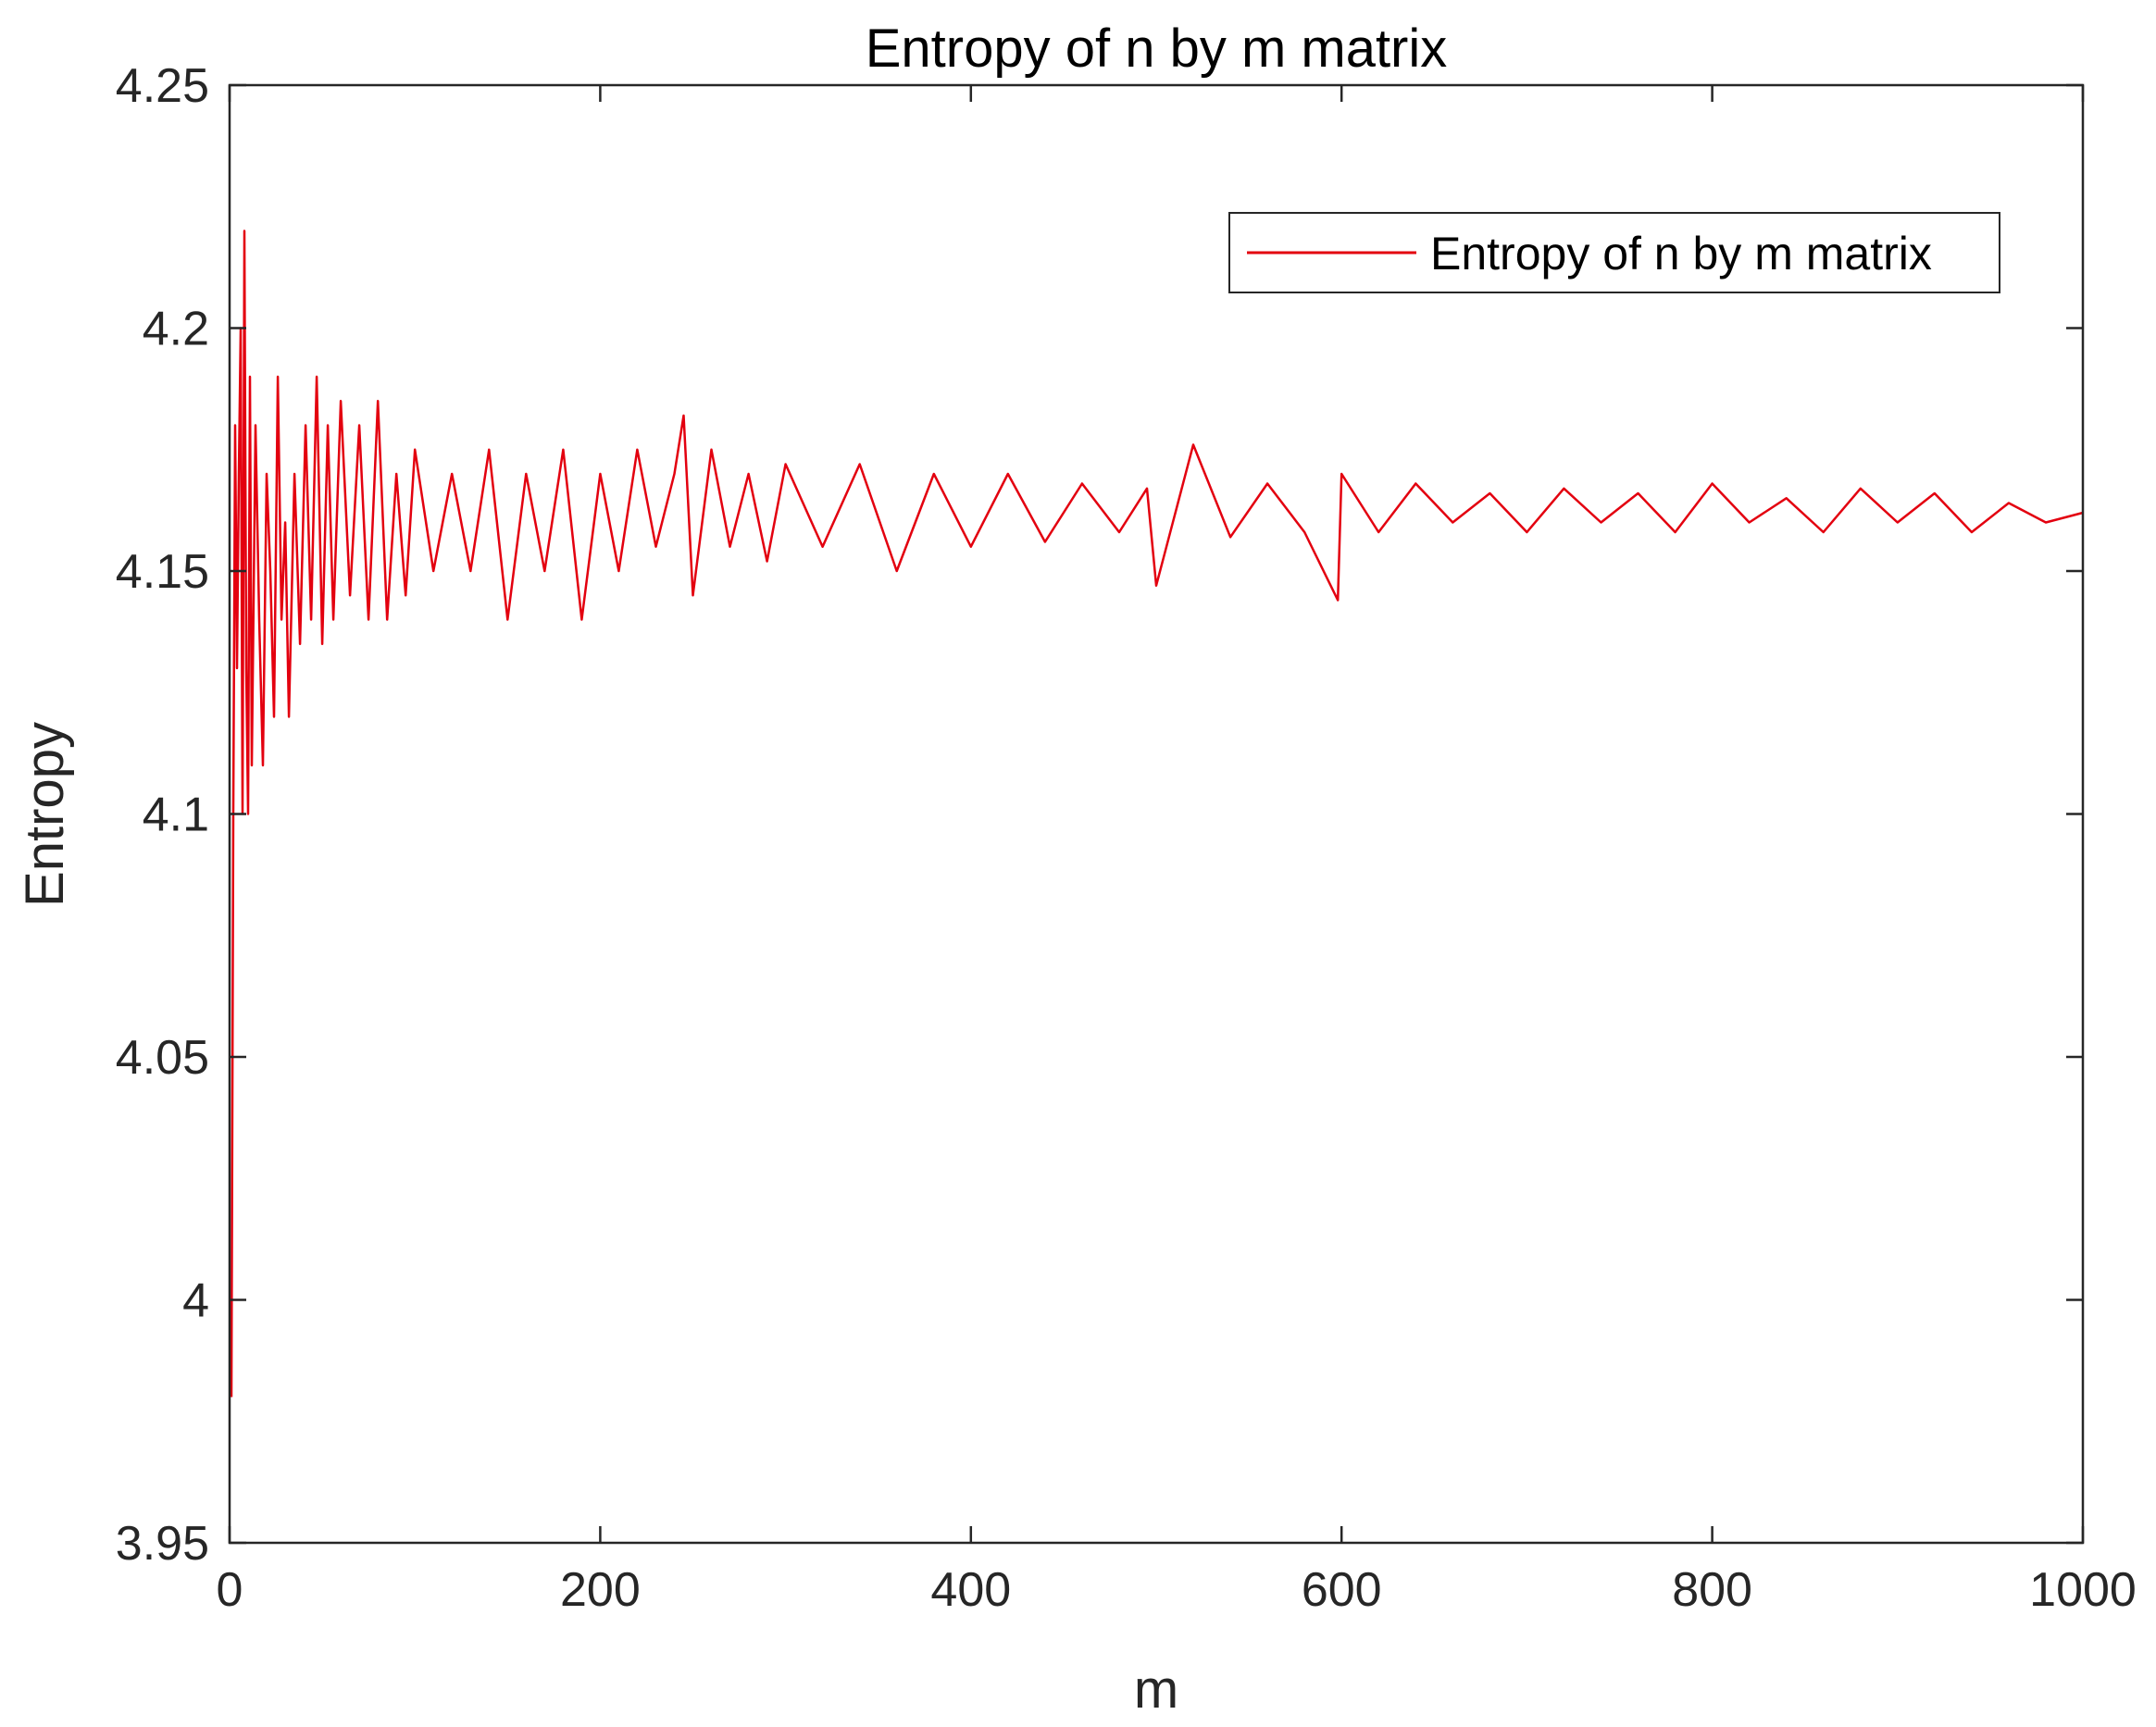 This screenshot has width=2156, height=1727. What do you see at coordinates (195, 1301) in the screenshot?
I see `y-tick-label: 4` at bounding box center [195, 1301].